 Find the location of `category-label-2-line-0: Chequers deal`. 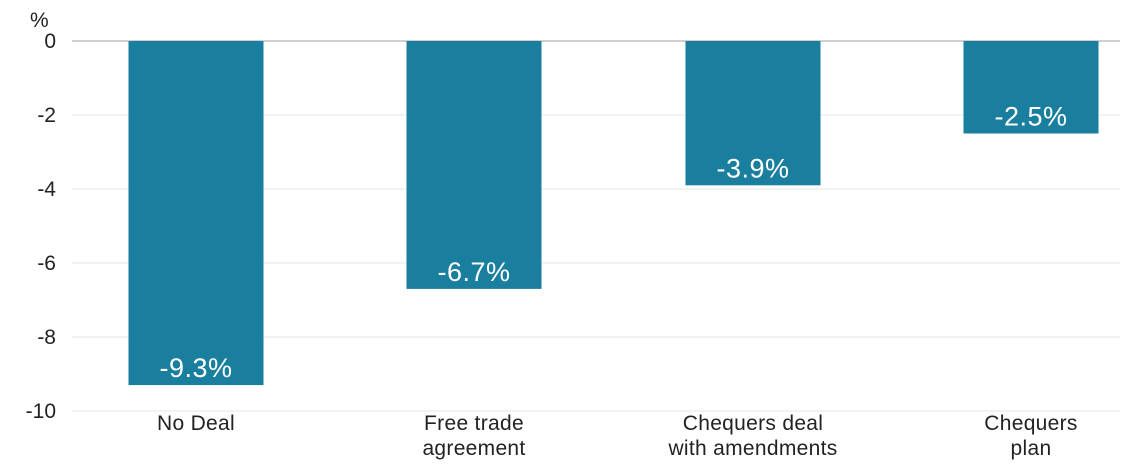

category-label-2-line-0: Chequers deal is located at coordinates (753, 423).